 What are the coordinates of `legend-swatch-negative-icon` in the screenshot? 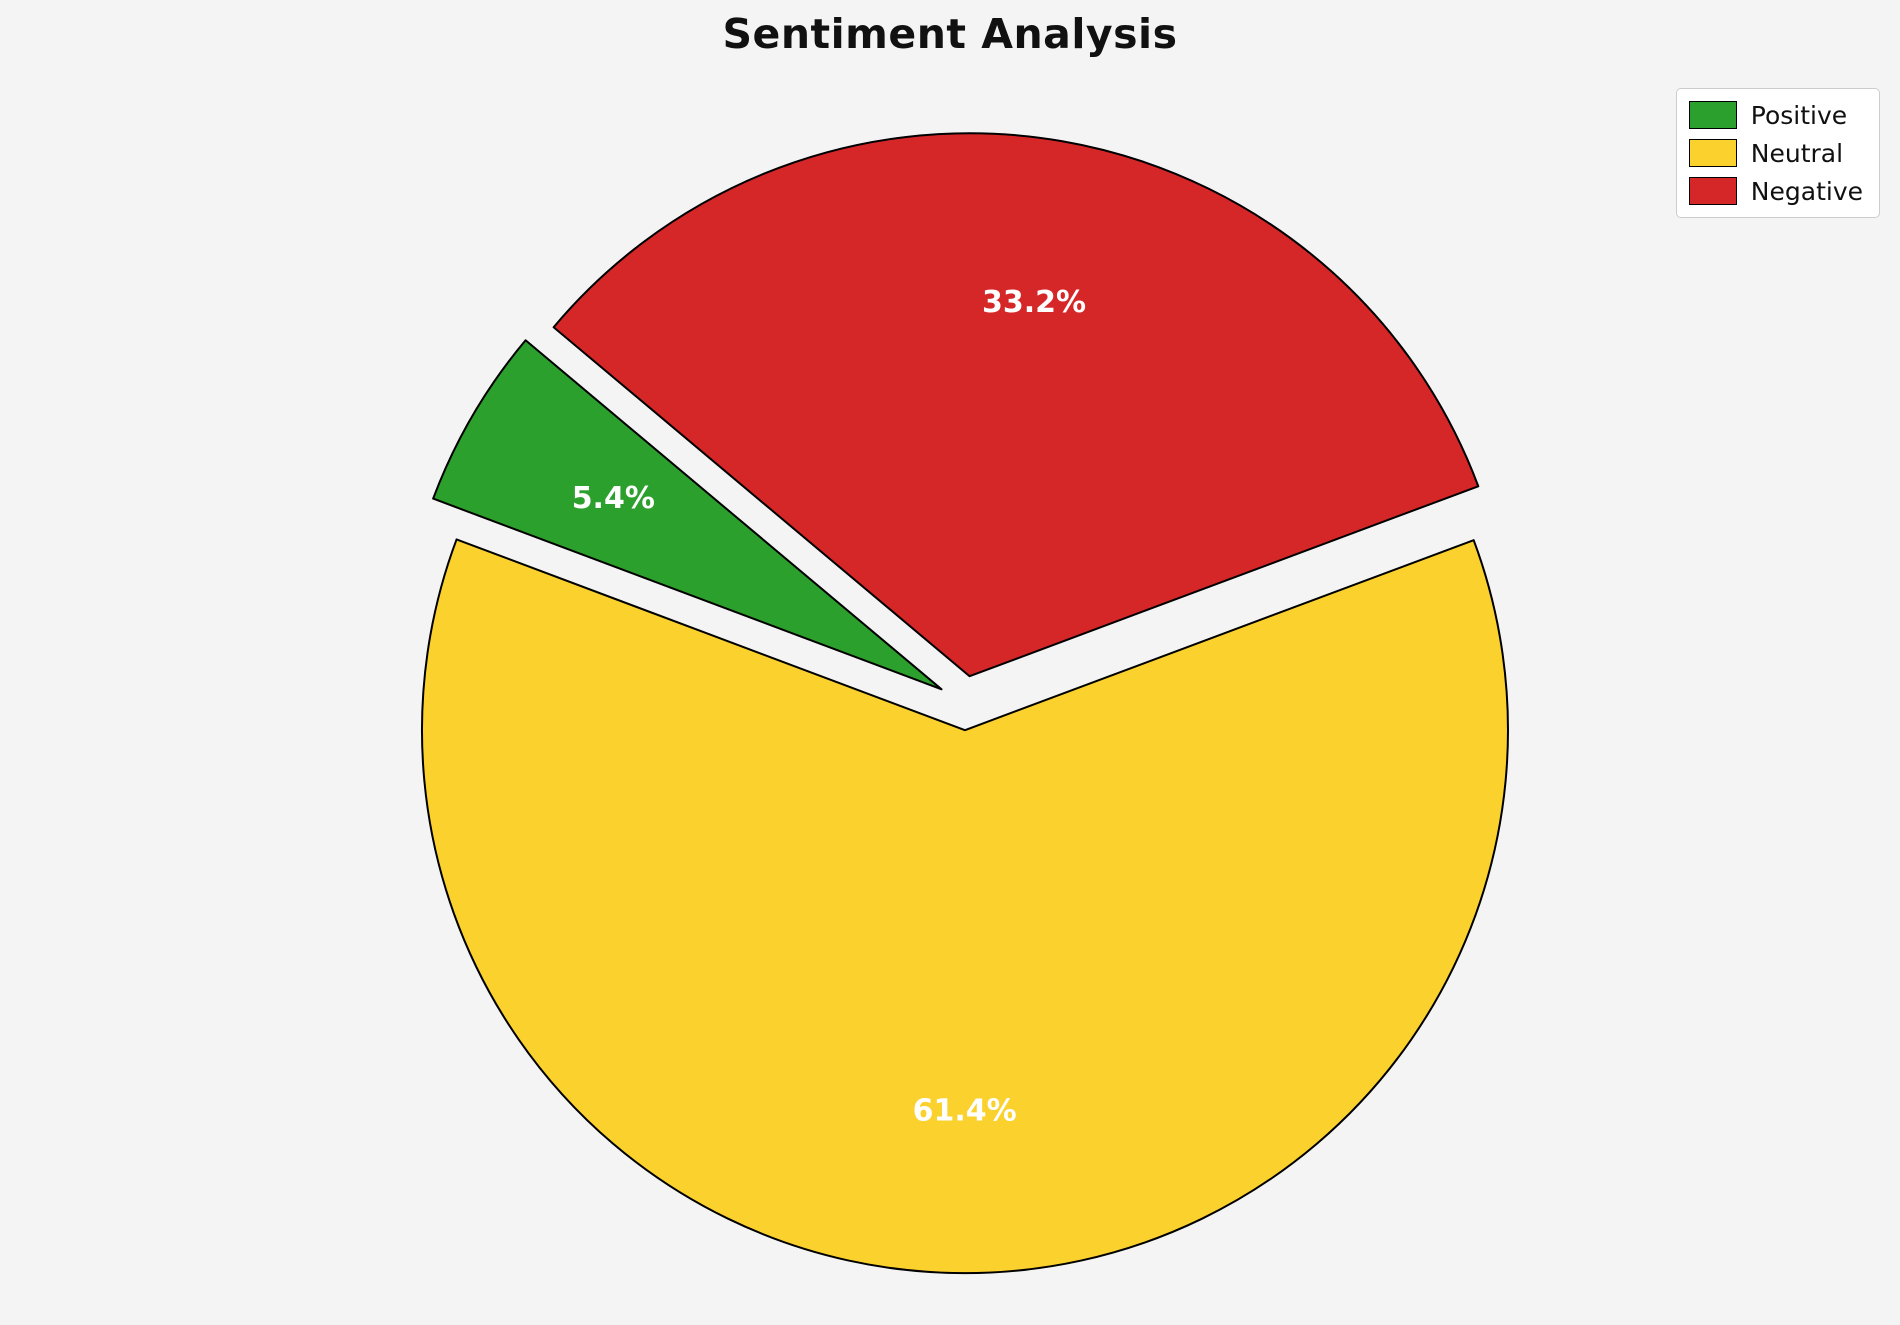 It's located at (1712, 191).